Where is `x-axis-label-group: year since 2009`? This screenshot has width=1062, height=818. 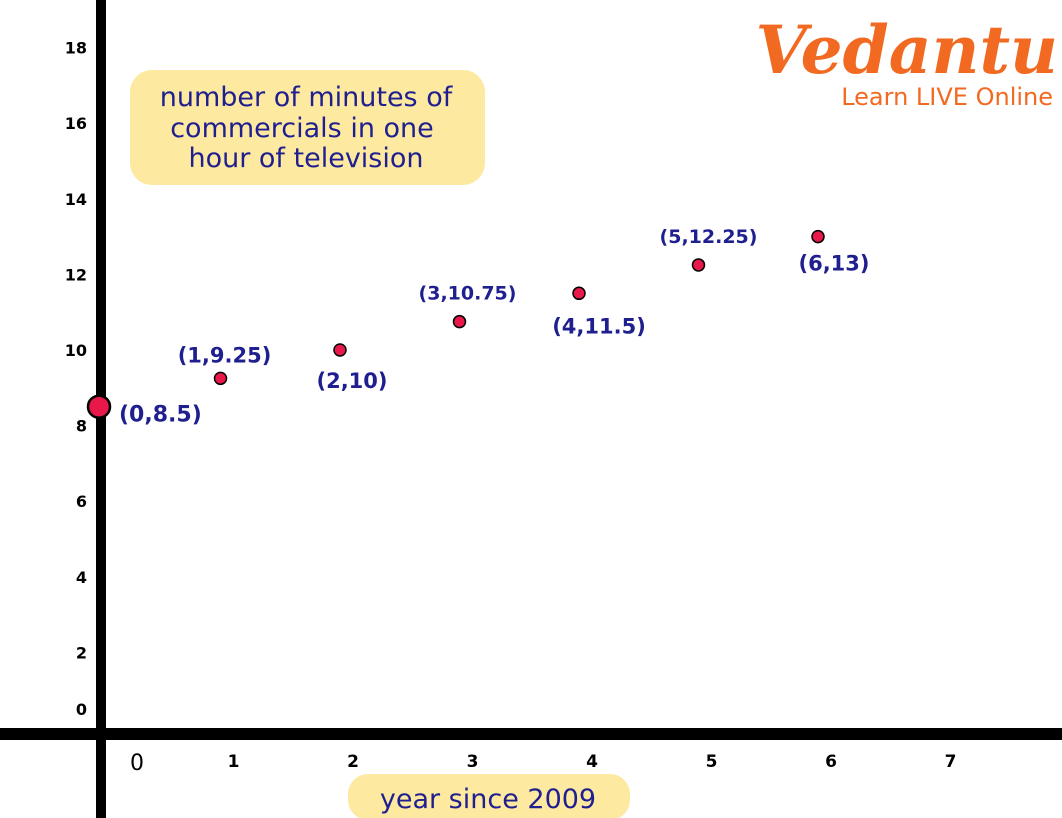
x-axis-label-group: year since 2009 is located at coordinates (489, 796).